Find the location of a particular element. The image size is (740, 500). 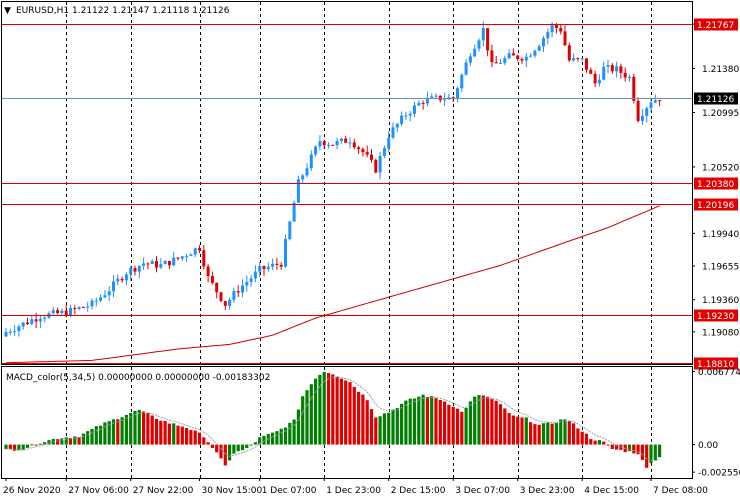

price-tick-label: 1.21380 is located at coordinates (720, 70).